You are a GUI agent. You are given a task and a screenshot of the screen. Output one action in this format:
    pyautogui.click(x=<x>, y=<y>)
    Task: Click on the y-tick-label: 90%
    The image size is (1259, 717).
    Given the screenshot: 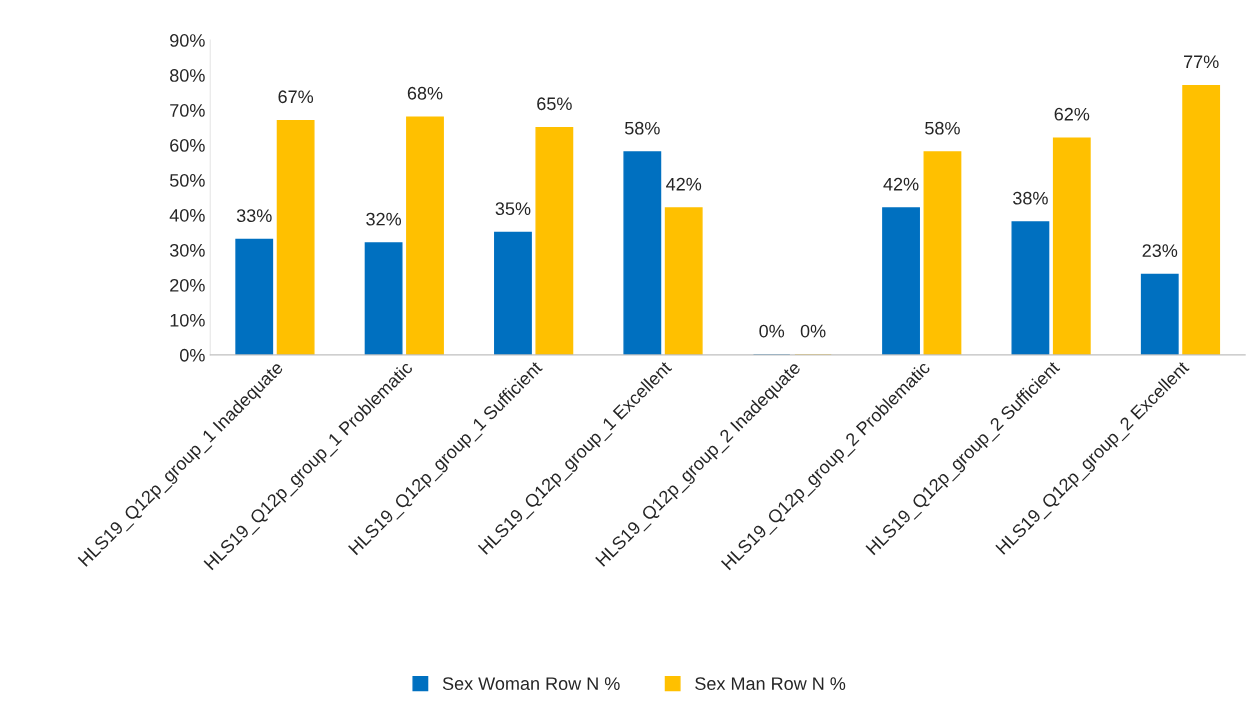 What is the action you would take?
    pyautogui.click(x=187, y=40)
    